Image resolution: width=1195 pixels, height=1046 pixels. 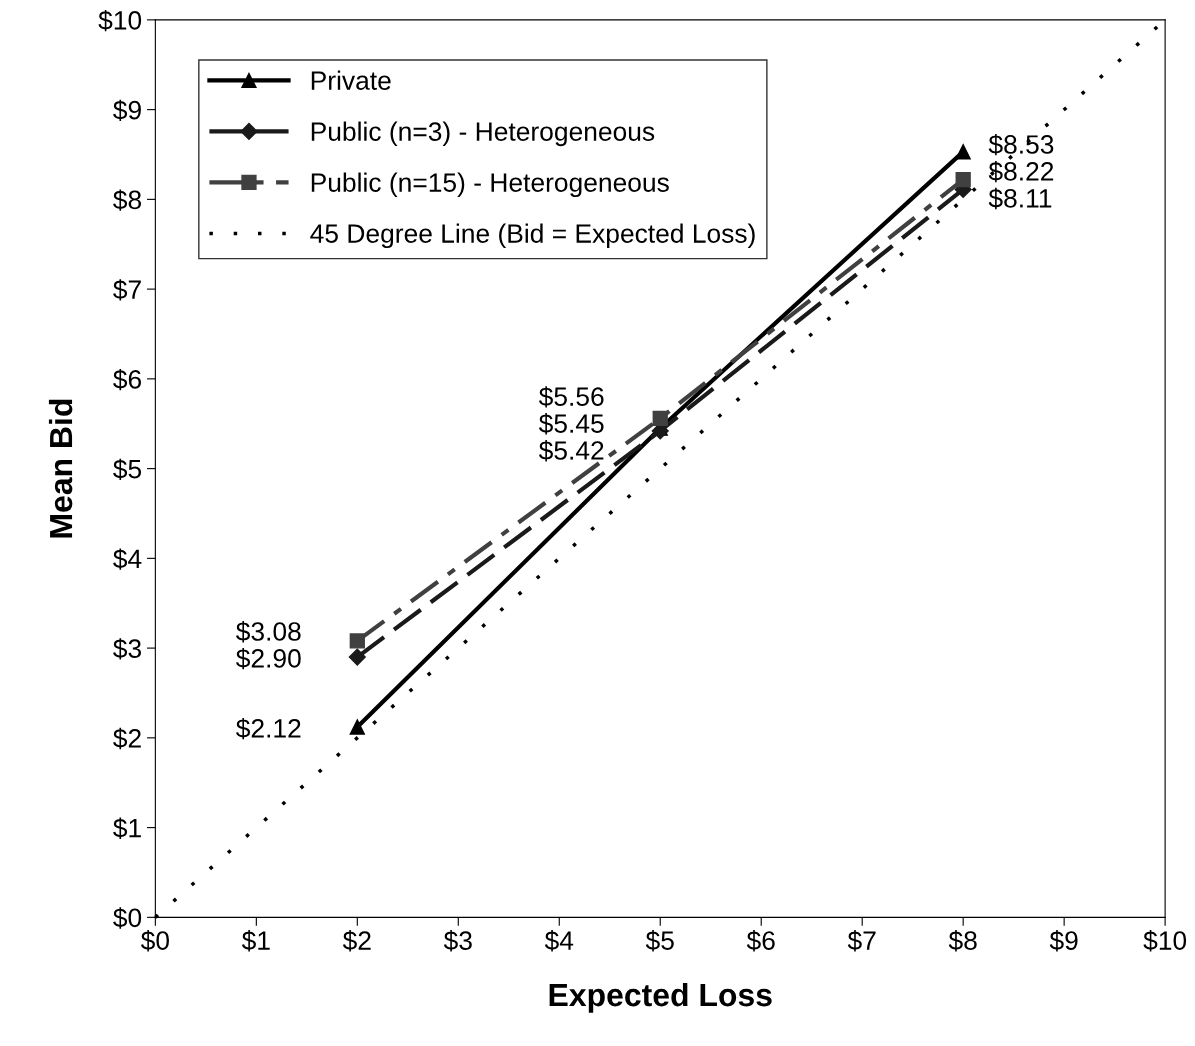 I want to click on legend-label: Private, so click(x=351, y=80).